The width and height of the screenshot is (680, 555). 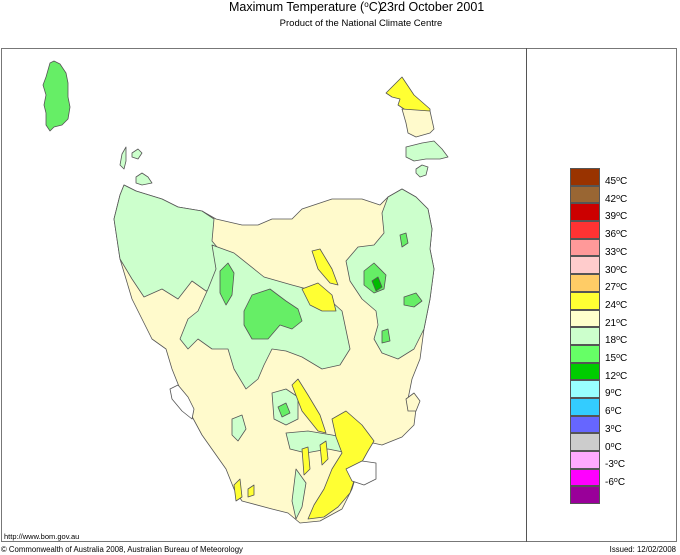 I want to click on legend-label: 6oC, so click(x=613, y=412).